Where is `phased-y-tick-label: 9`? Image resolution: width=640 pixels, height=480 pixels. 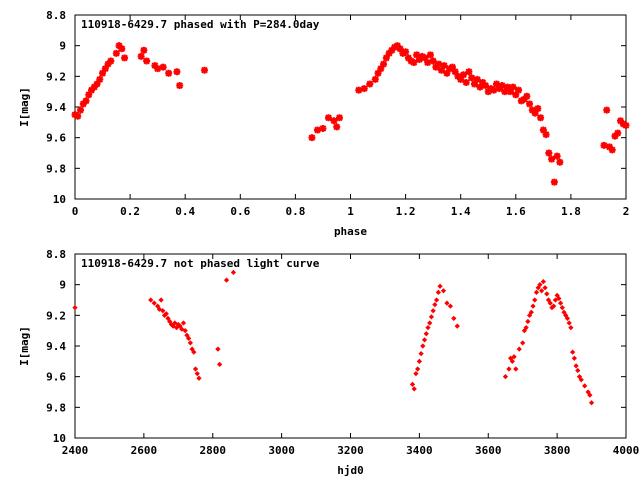
phased-y-tick-label: 9 is located at coordinates (62, 46).